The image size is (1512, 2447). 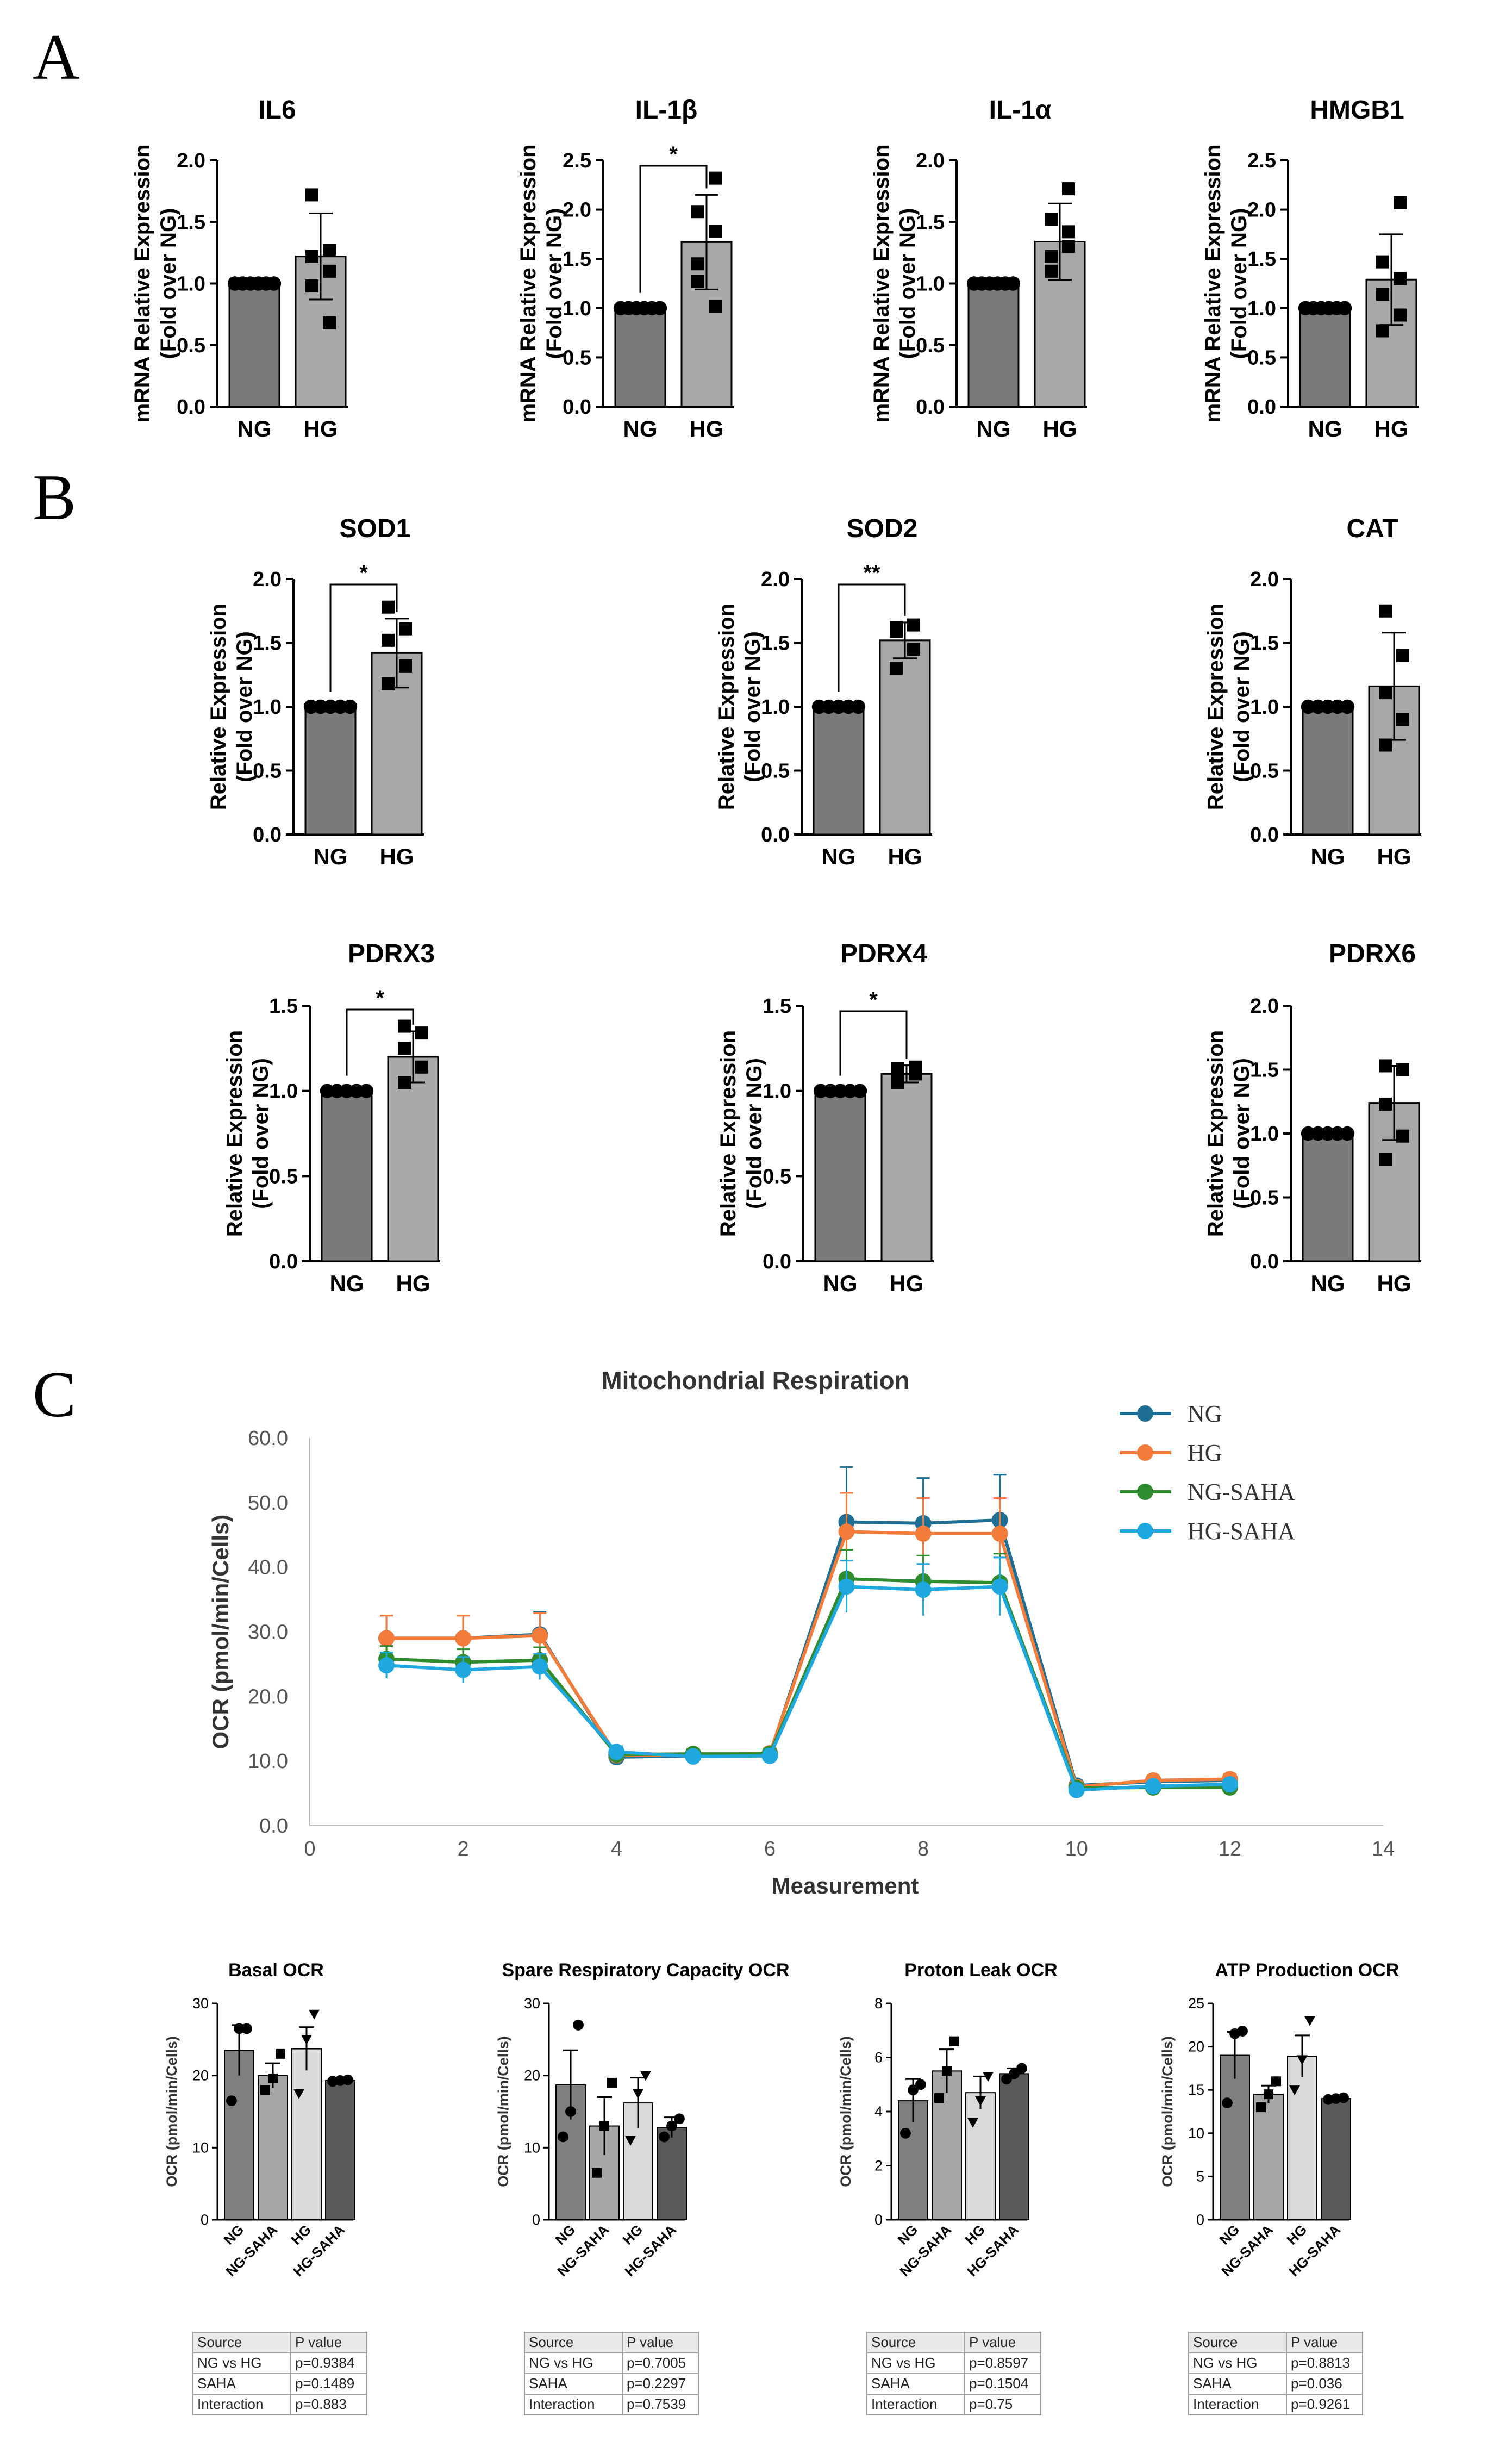 I want to click on table-cell-text: p=0.8597, so click(x=998, y=2363).